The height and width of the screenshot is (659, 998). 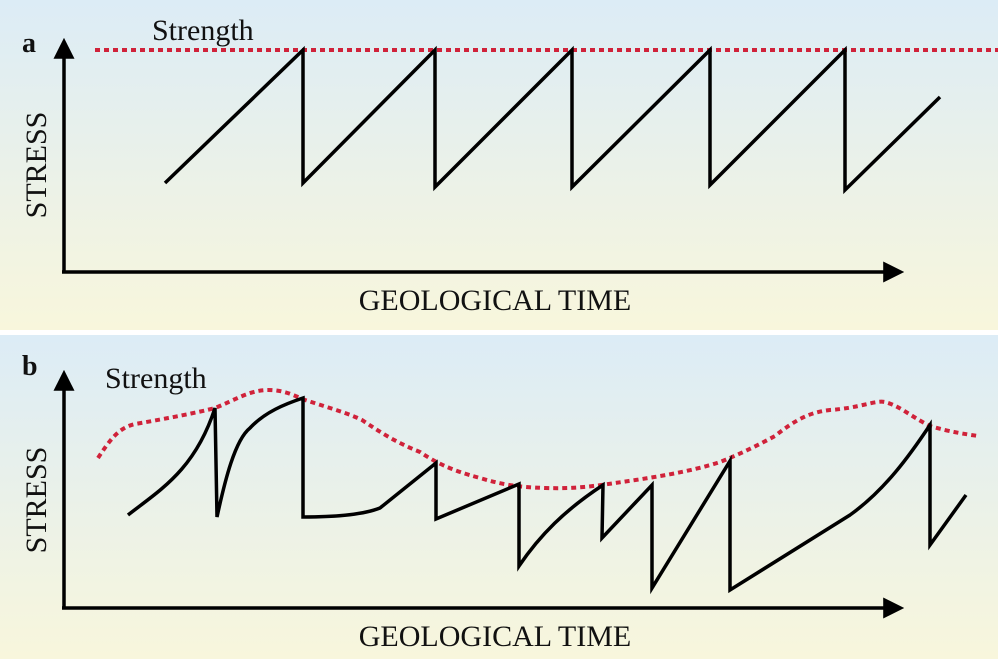 I want to click on strength-line, so click(x=537, y=439).